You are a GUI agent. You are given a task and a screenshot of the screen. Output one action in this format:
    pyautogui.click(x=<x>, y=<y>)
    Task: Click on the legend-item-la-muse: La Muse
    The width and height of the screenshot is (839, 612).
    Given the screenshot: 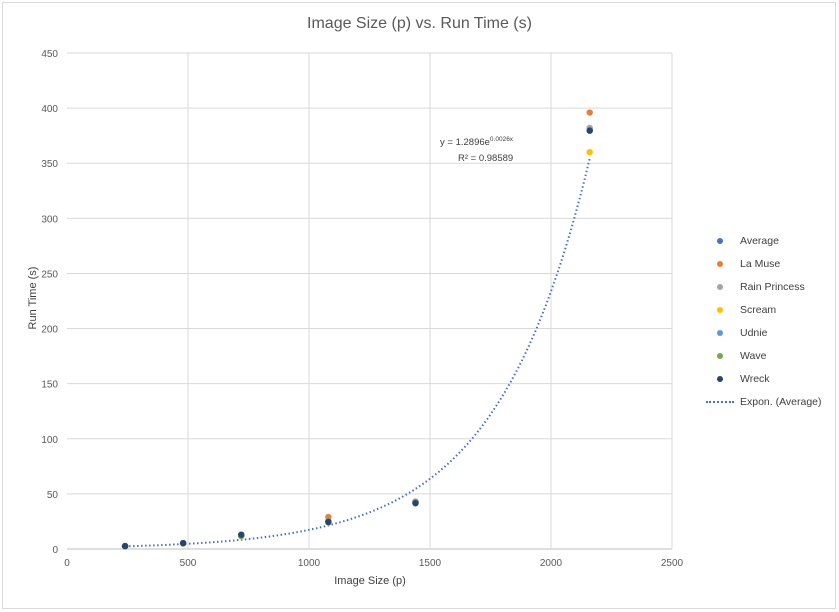 What is the action you would take?
    pyautogui.click(x=764, y=267)
    